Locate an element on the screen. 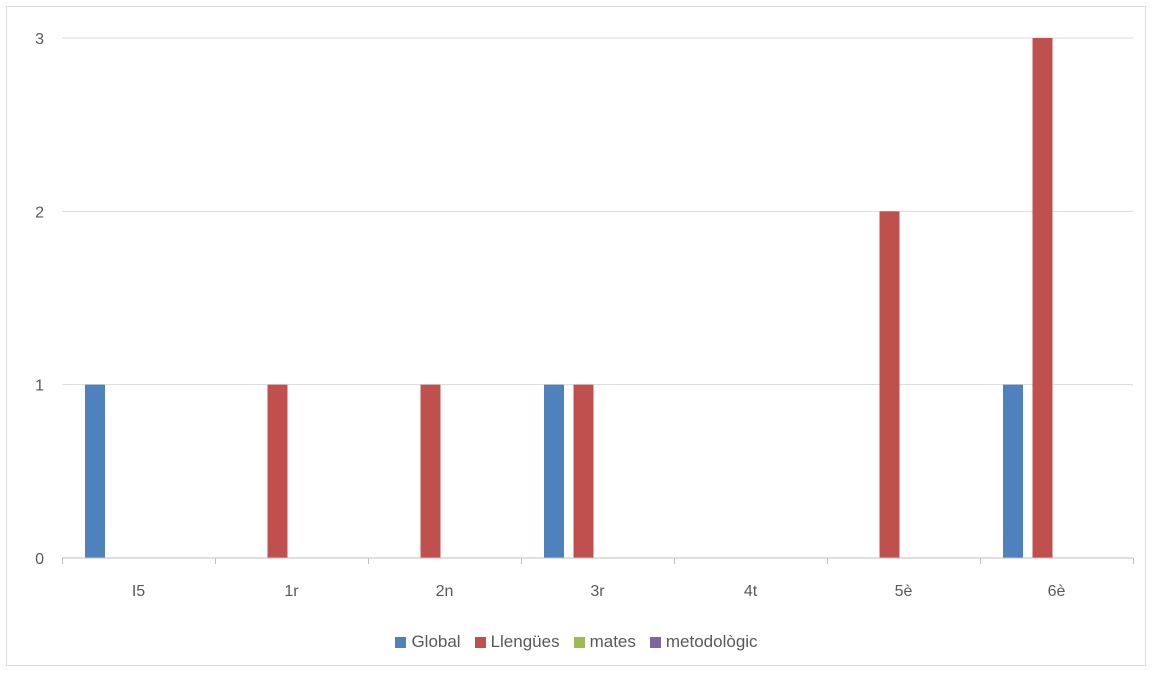 This screenshot has height=673, width=1153. bar-global-6è is located at coordinates (1013, 471).